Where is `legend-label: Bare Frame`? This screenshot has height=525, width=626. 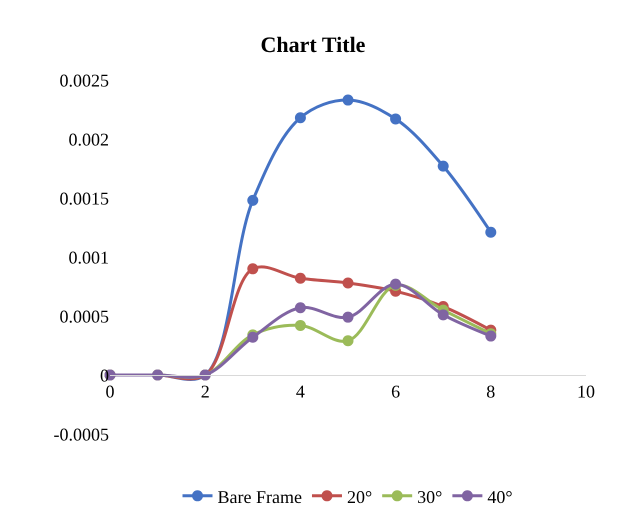 legend-label: Bare Frame is located at coordinates (260, 496).